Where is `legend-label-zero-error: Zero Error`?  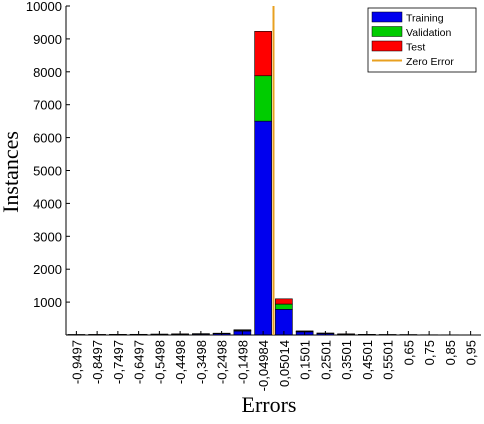 legend-label-zero-error: Zero Error is located at coordinates (430, 62).